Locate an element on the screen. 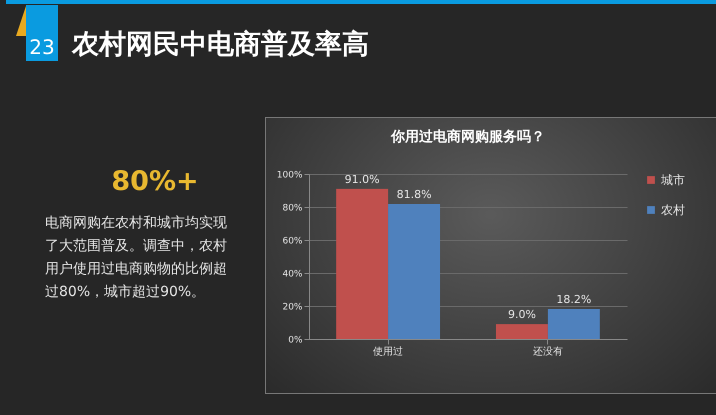  y-tick-label: 80% is located at coordinates (292, 209).